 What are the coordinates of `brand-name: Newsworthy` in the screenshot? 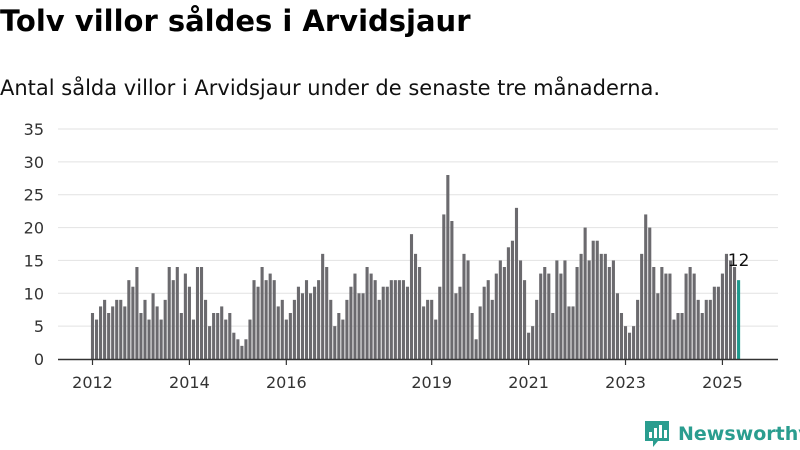 It's located at (739, 434).